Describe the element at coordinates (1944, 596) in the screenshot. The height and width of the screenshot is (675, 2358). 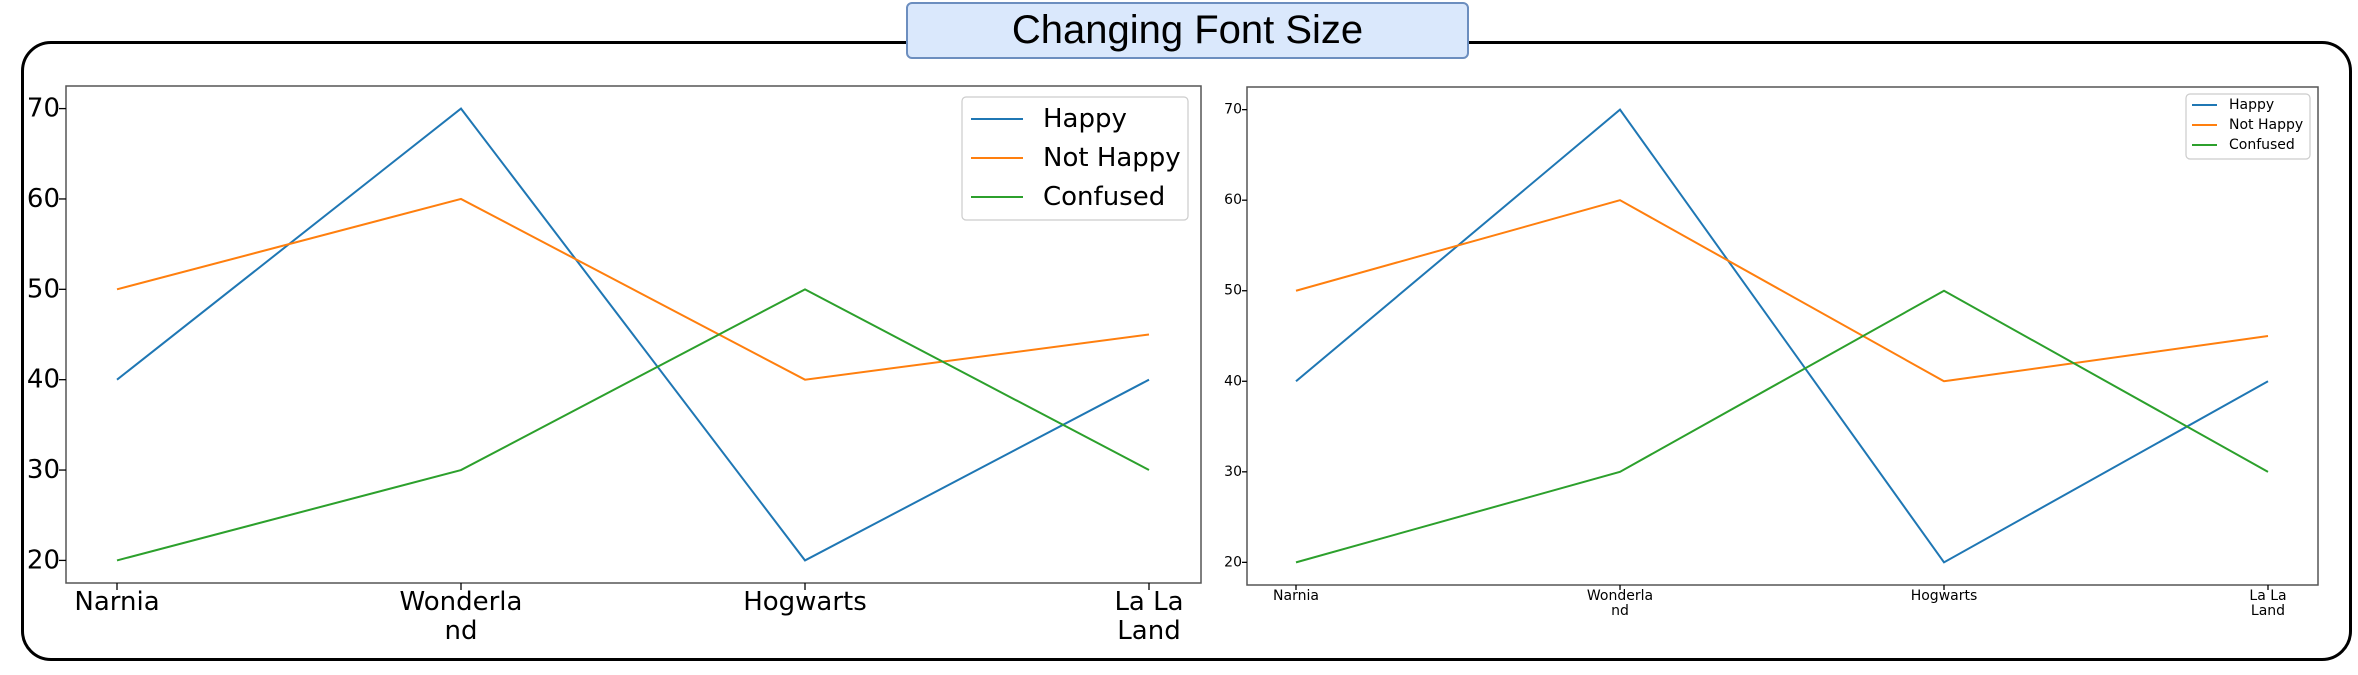
I see `chart2-x-tick-label: Hogwarts` at that location.